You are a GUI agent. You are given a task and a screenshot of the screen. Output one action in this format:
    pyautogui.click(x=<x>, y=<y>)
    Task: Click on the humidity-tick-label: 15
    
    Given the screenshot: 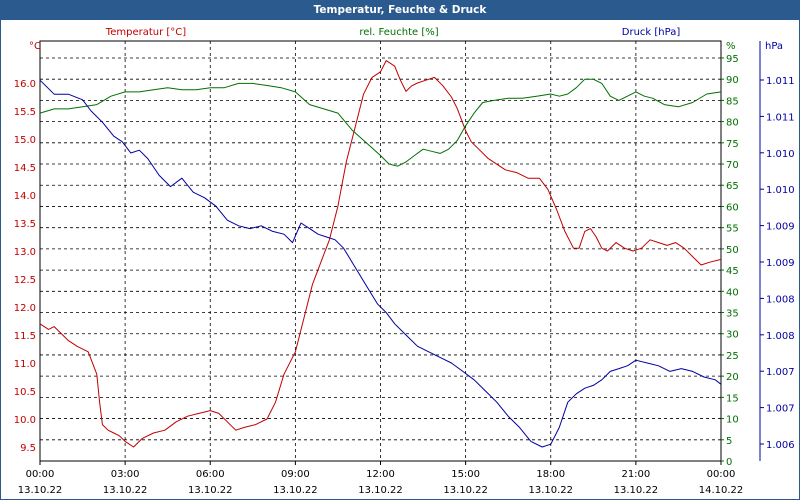 What is the action you would take?
    pyautogui.click(x=732, y=398)
    